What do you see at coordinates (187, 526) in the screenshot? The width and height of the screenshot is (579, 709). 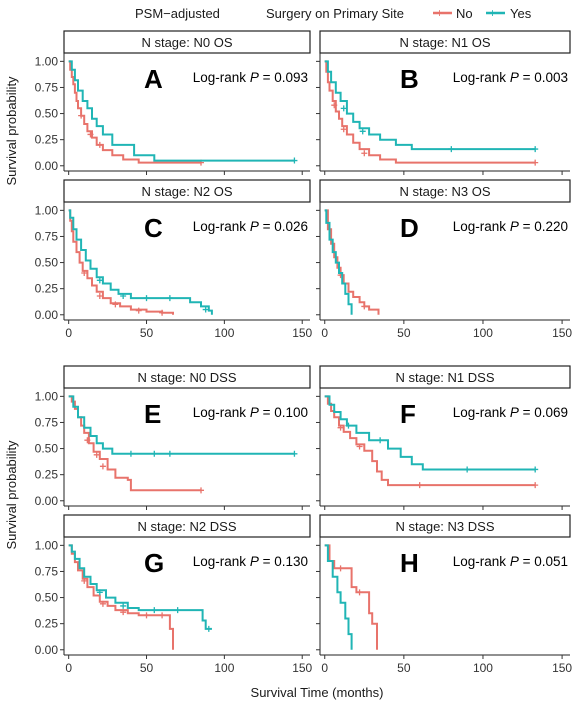 I see `panel-strip-label: N stage: N2 DSS` at bounding box center [187, 526].